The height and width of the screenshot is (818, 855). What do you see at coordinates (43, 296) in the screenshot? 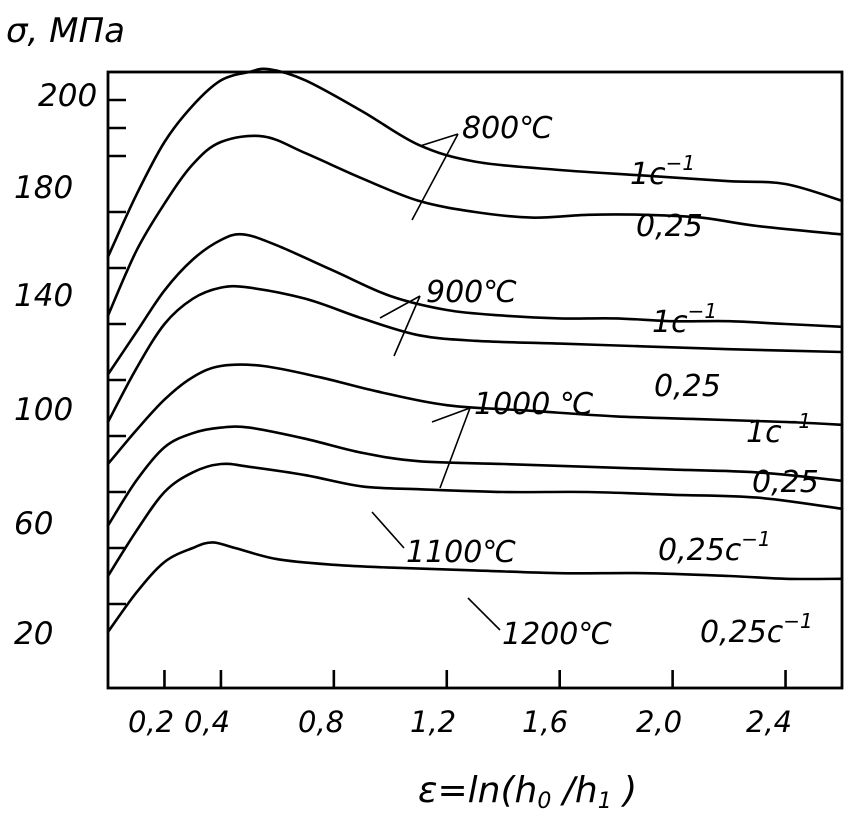
I see `y-tick-label: 140` at bounding box center [43, 296].